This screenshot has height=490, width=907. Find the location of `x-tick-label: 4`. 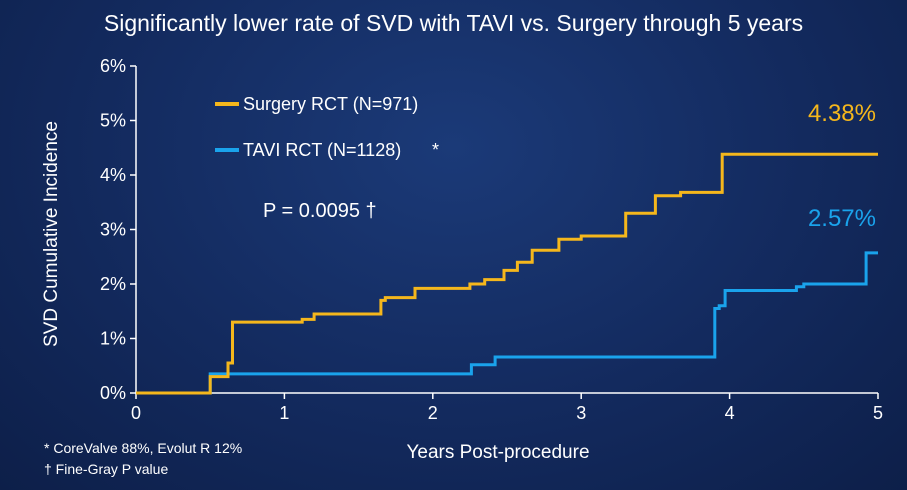

x-tick-label: 4 is located at coordinates (730, 413).